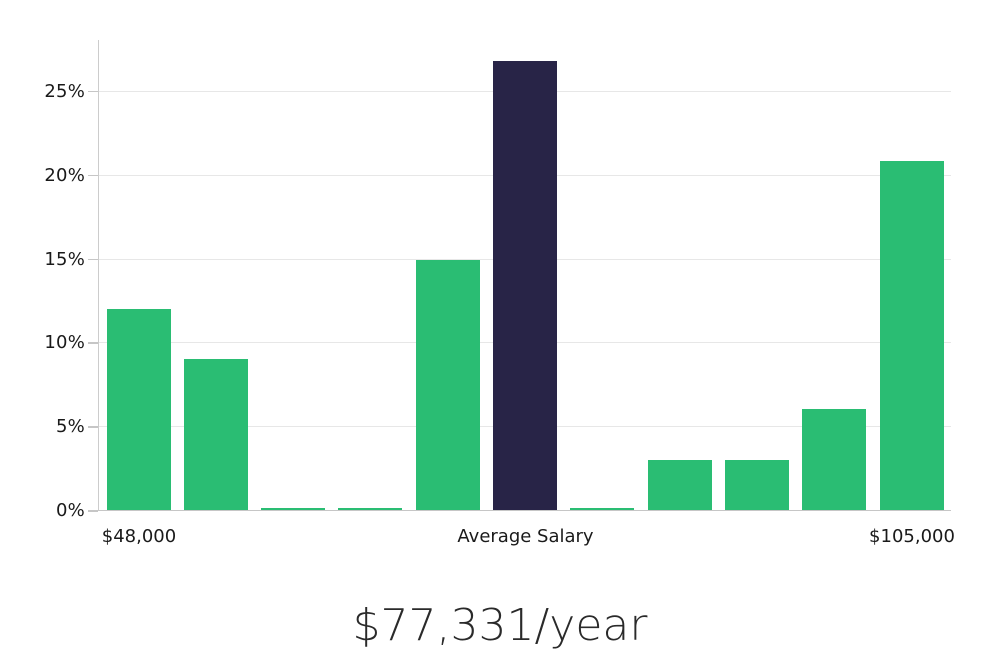 Image resolution: width=1000 pixels, height=660 pixels. What do you see at coordinates (70, 510) in the screenshot?
I see `ytick-label-0%: 0%` at bounding box center [70, 510].